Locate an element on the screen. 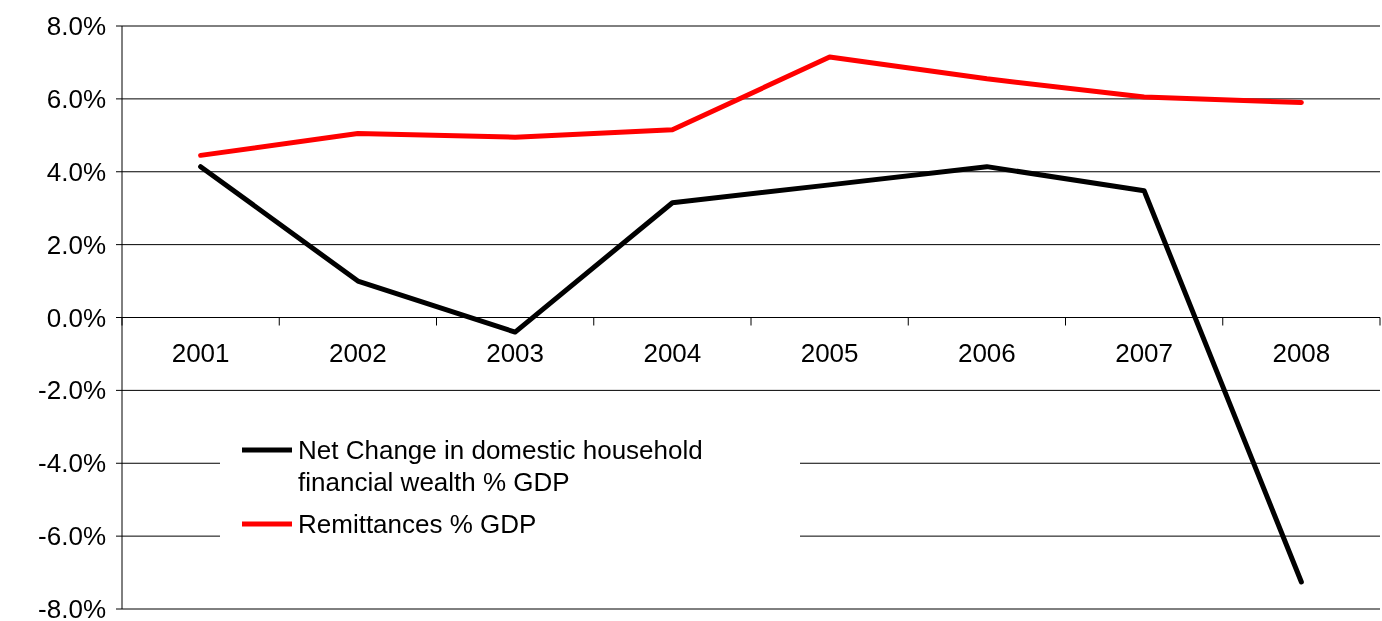 The width and height of the screenshot is (1382, 621). x-tick-label: 2001 is located at coordinates (200, 352).